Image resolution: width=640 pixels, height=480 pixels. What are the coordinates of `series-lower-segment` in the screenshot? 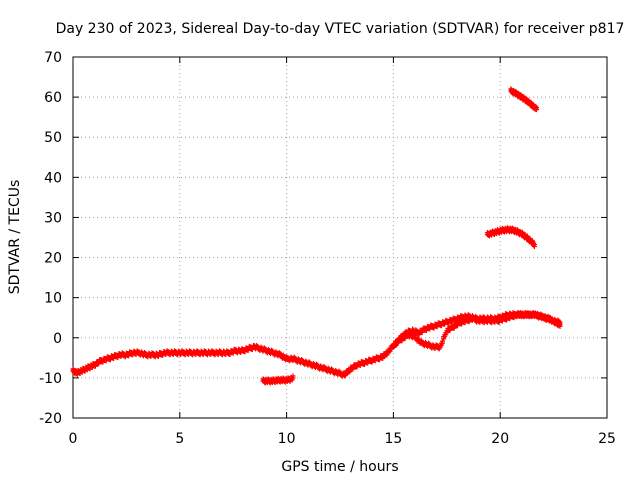 It's located at (278, 379).